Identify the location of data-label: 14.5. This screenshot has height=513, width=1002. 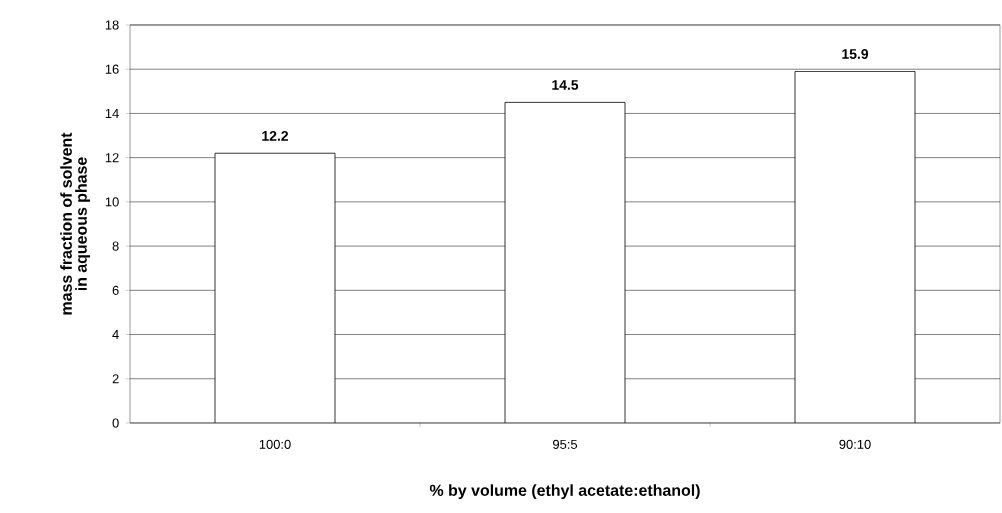
(565, 85).